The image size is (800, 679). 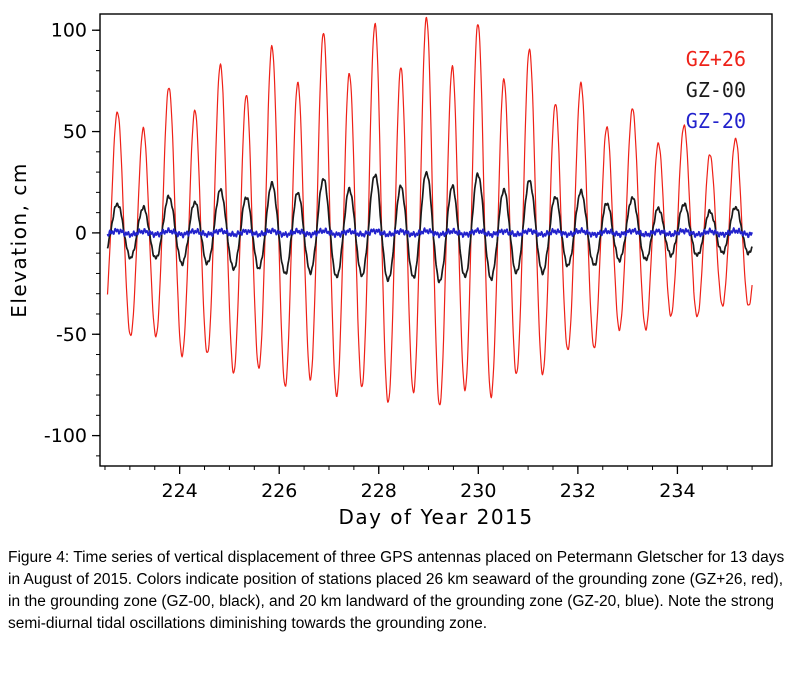 What do you see at coordinates (478, 491) in the screenshot?
I see `x-tick-label: 230` at bounding box center [478, 491].